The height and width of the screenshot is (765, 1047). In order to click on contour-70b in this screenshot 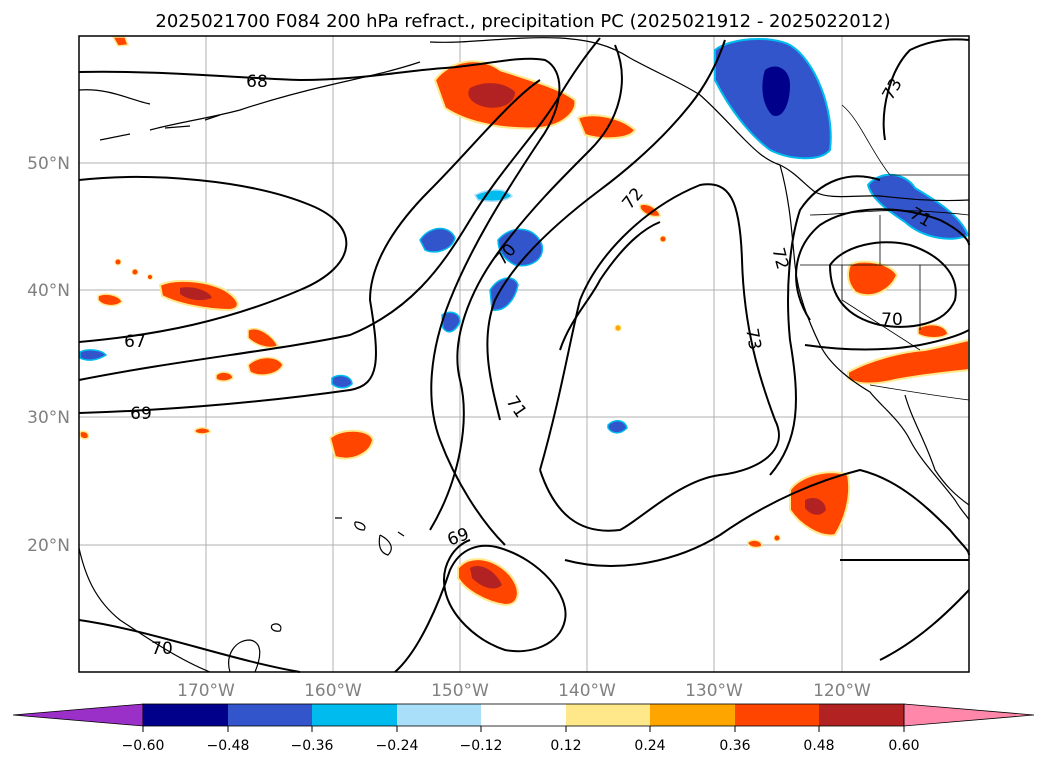, I will do `click(480, 606)`.